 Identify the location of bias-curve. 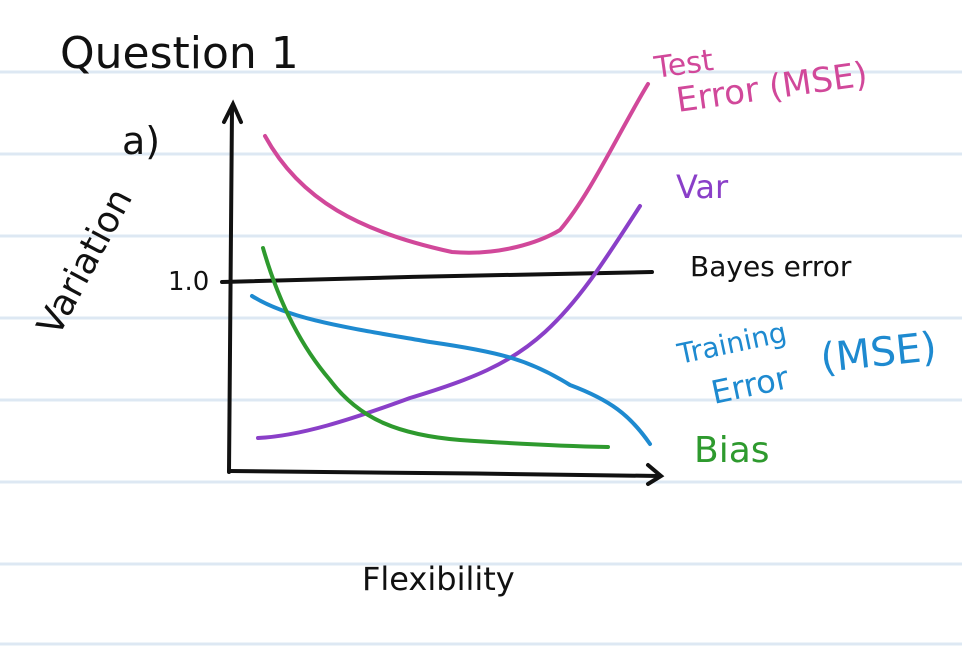
(435, 347).